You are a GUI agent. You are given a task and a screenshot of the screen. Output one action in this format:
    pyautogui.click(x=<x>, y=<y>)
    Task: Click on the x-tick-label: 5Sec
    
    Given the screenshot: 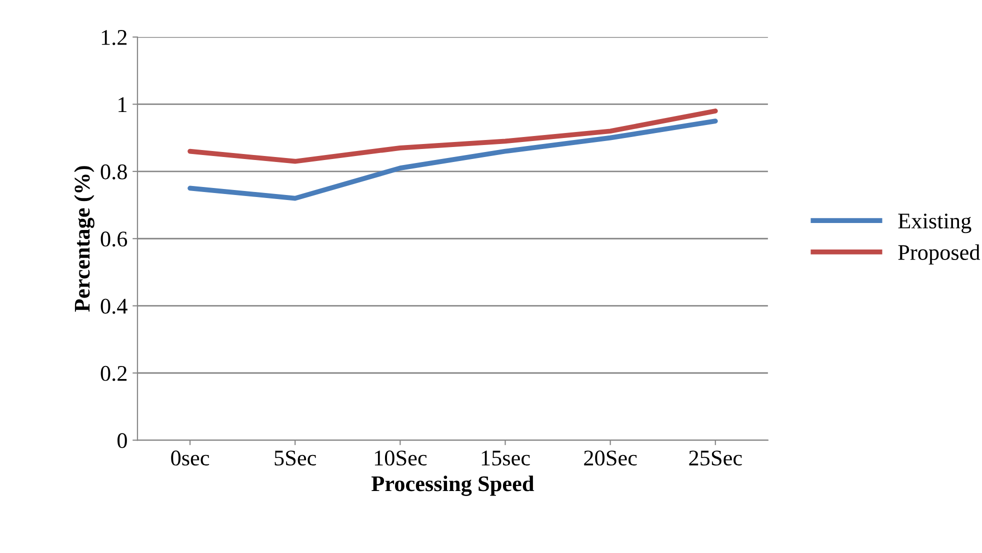 What is the action you would take?
    pyautogui.click(x=295, y=458)
    